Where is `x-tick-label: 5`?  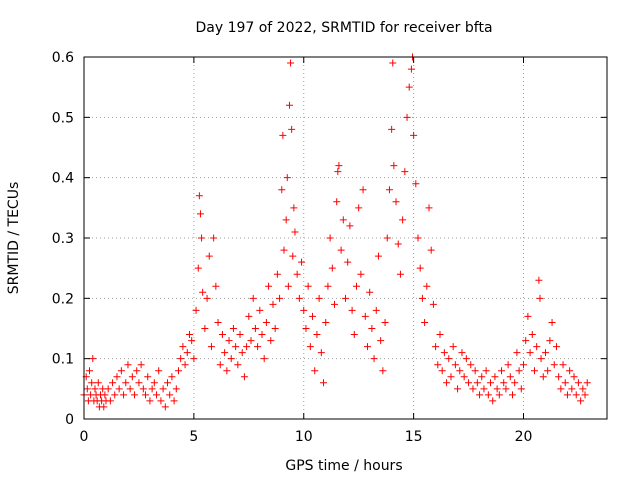
x-tick-label: 5 is located at coordinates (193, 437).